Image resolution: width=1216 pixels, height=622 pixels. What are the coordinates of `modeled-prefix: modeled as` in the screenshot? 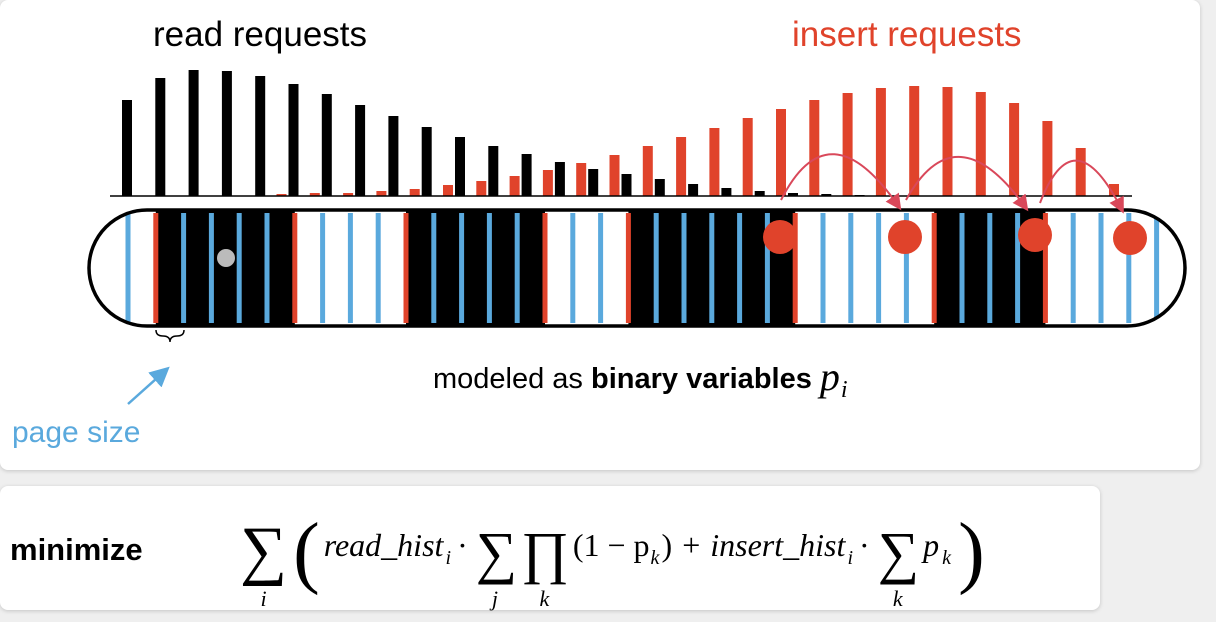 It's located at (512, 379).